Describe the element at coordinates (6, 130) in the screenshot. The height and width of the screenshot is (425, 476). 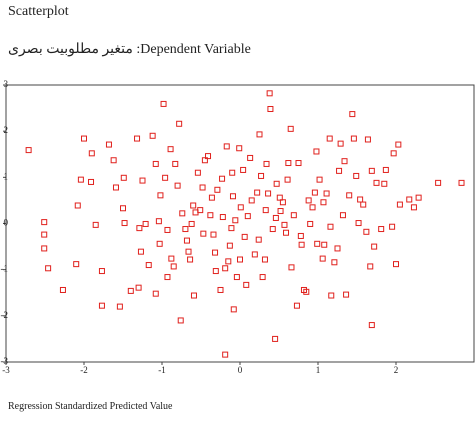
I see `y-tick-label: 2` at that location.